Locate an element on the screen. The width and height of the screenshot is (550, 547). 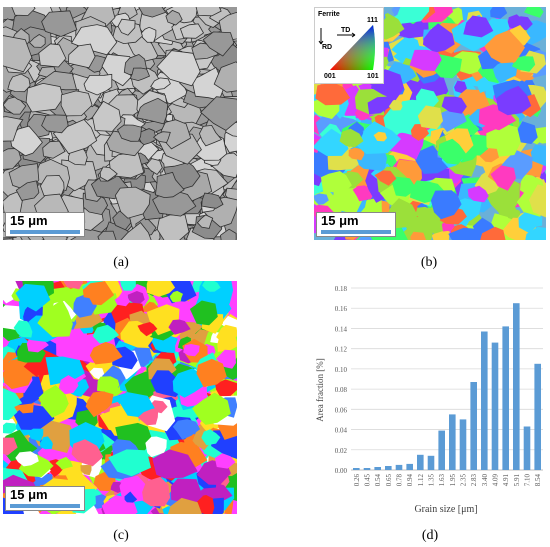
scalebar-c-line is located at coordinates (45, 506).